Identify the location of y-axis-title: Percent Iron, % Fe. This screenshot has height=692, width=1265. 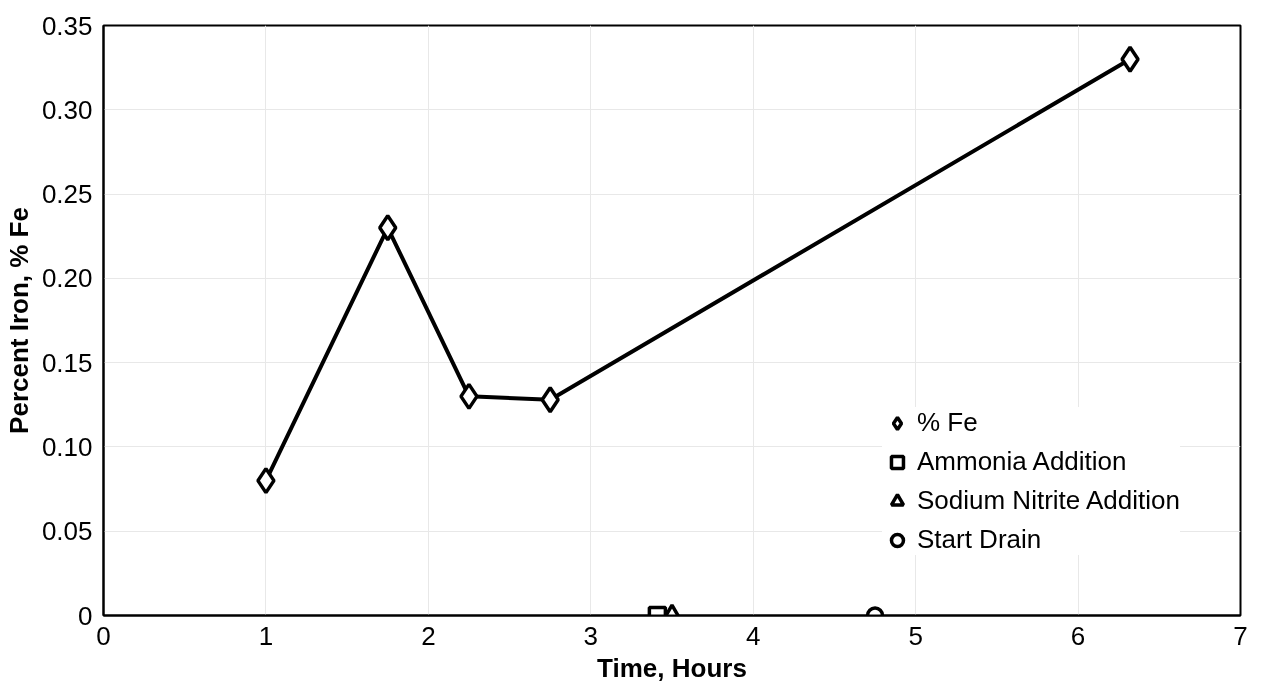
(18, 320).